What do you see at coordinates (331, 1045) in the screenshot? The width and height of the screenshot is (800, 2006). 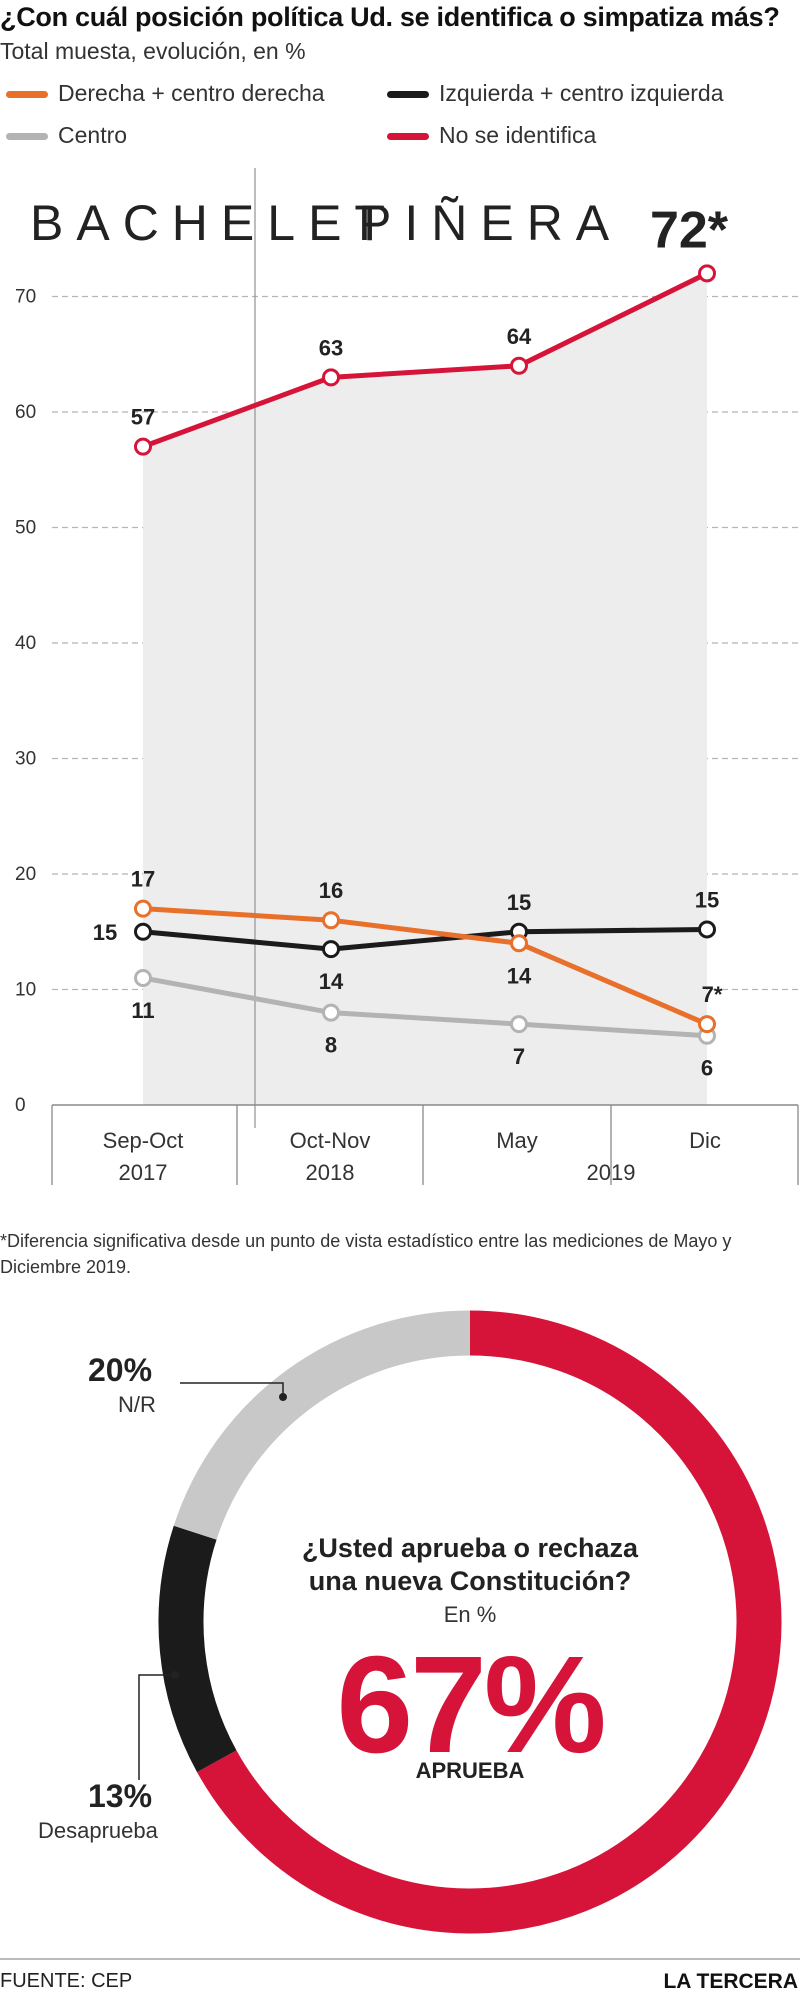 I see `data-label: 8` at bounding box center [331, 1045].